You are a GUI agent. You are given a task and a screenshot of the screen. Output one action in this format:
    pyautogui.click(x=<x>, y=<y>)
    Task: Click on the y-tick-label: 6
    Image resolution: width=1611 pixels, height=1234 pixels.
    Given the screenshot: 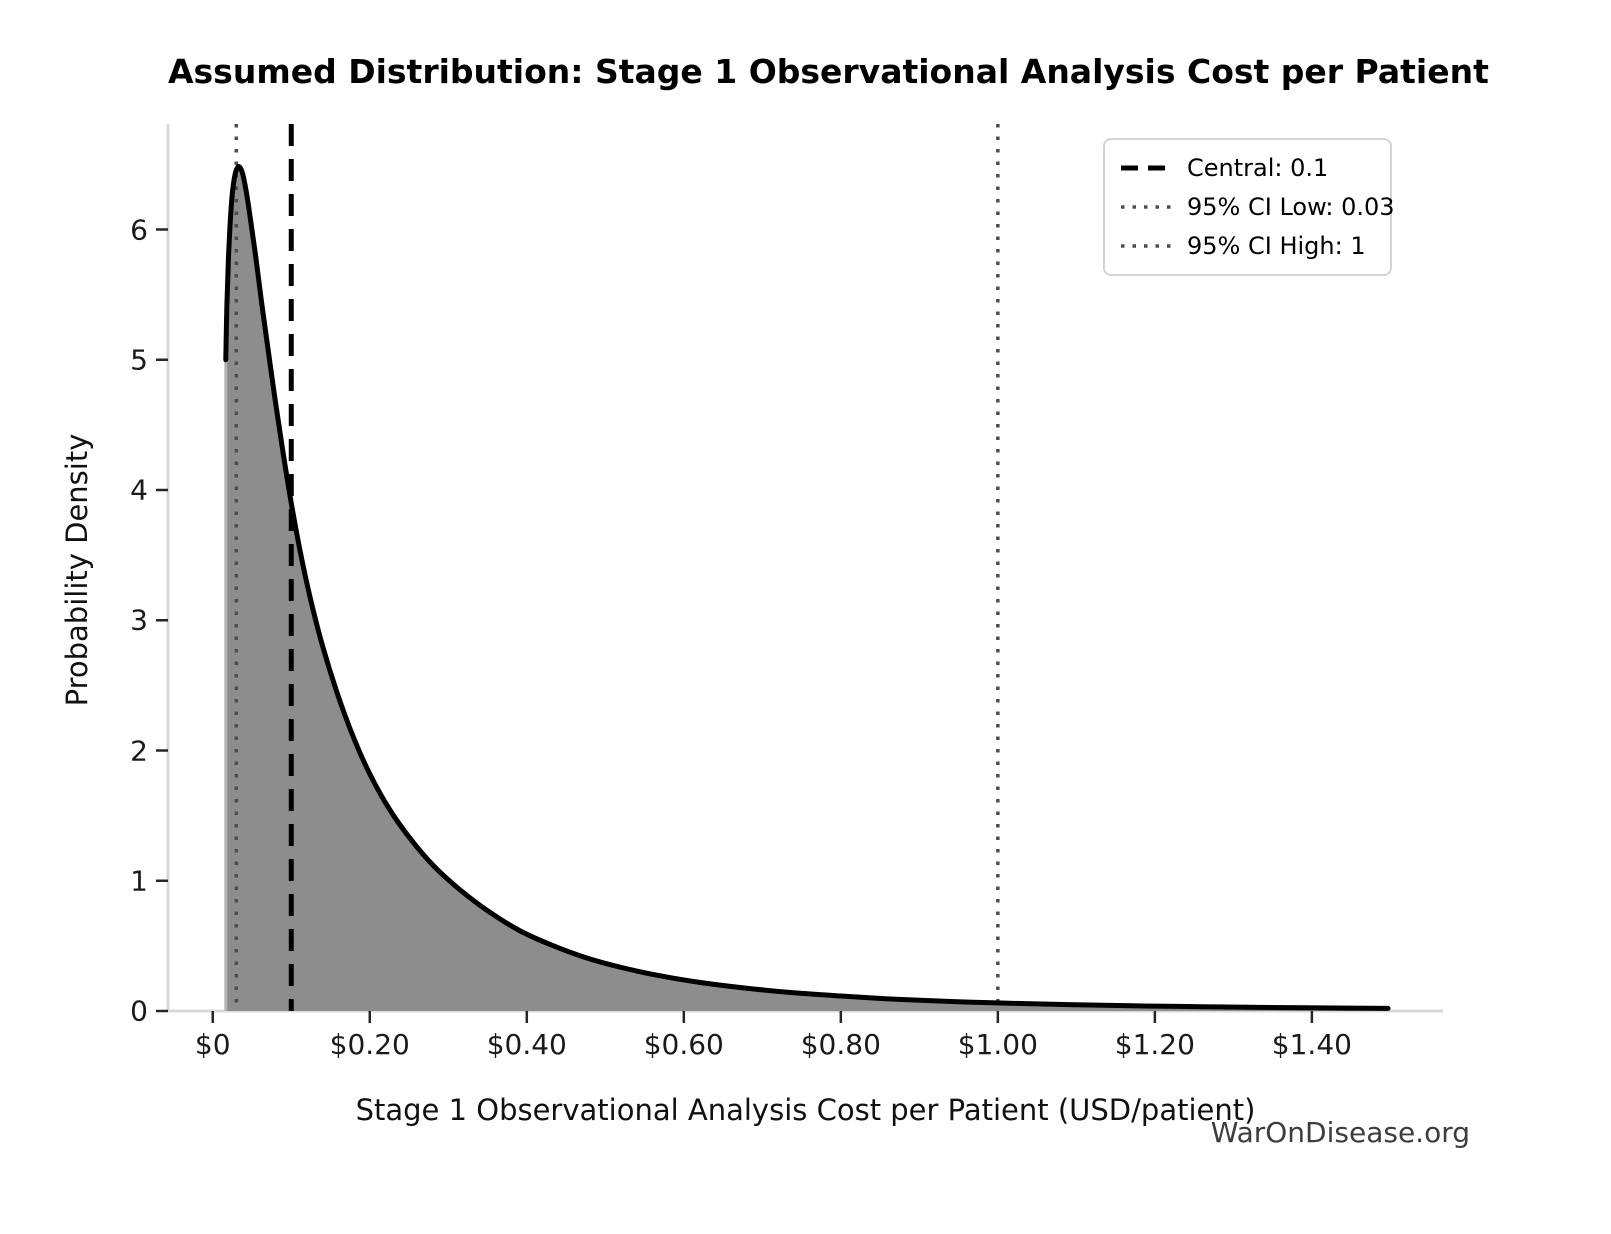 What is the action you would take?
    pyautogui.click(x=139, y=229)
    